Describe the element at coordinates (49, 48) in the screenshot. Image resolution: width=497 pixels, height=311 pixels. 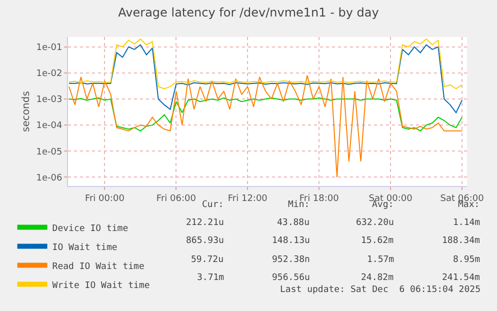
I see `y-tick-label: 1e-01` at that location.